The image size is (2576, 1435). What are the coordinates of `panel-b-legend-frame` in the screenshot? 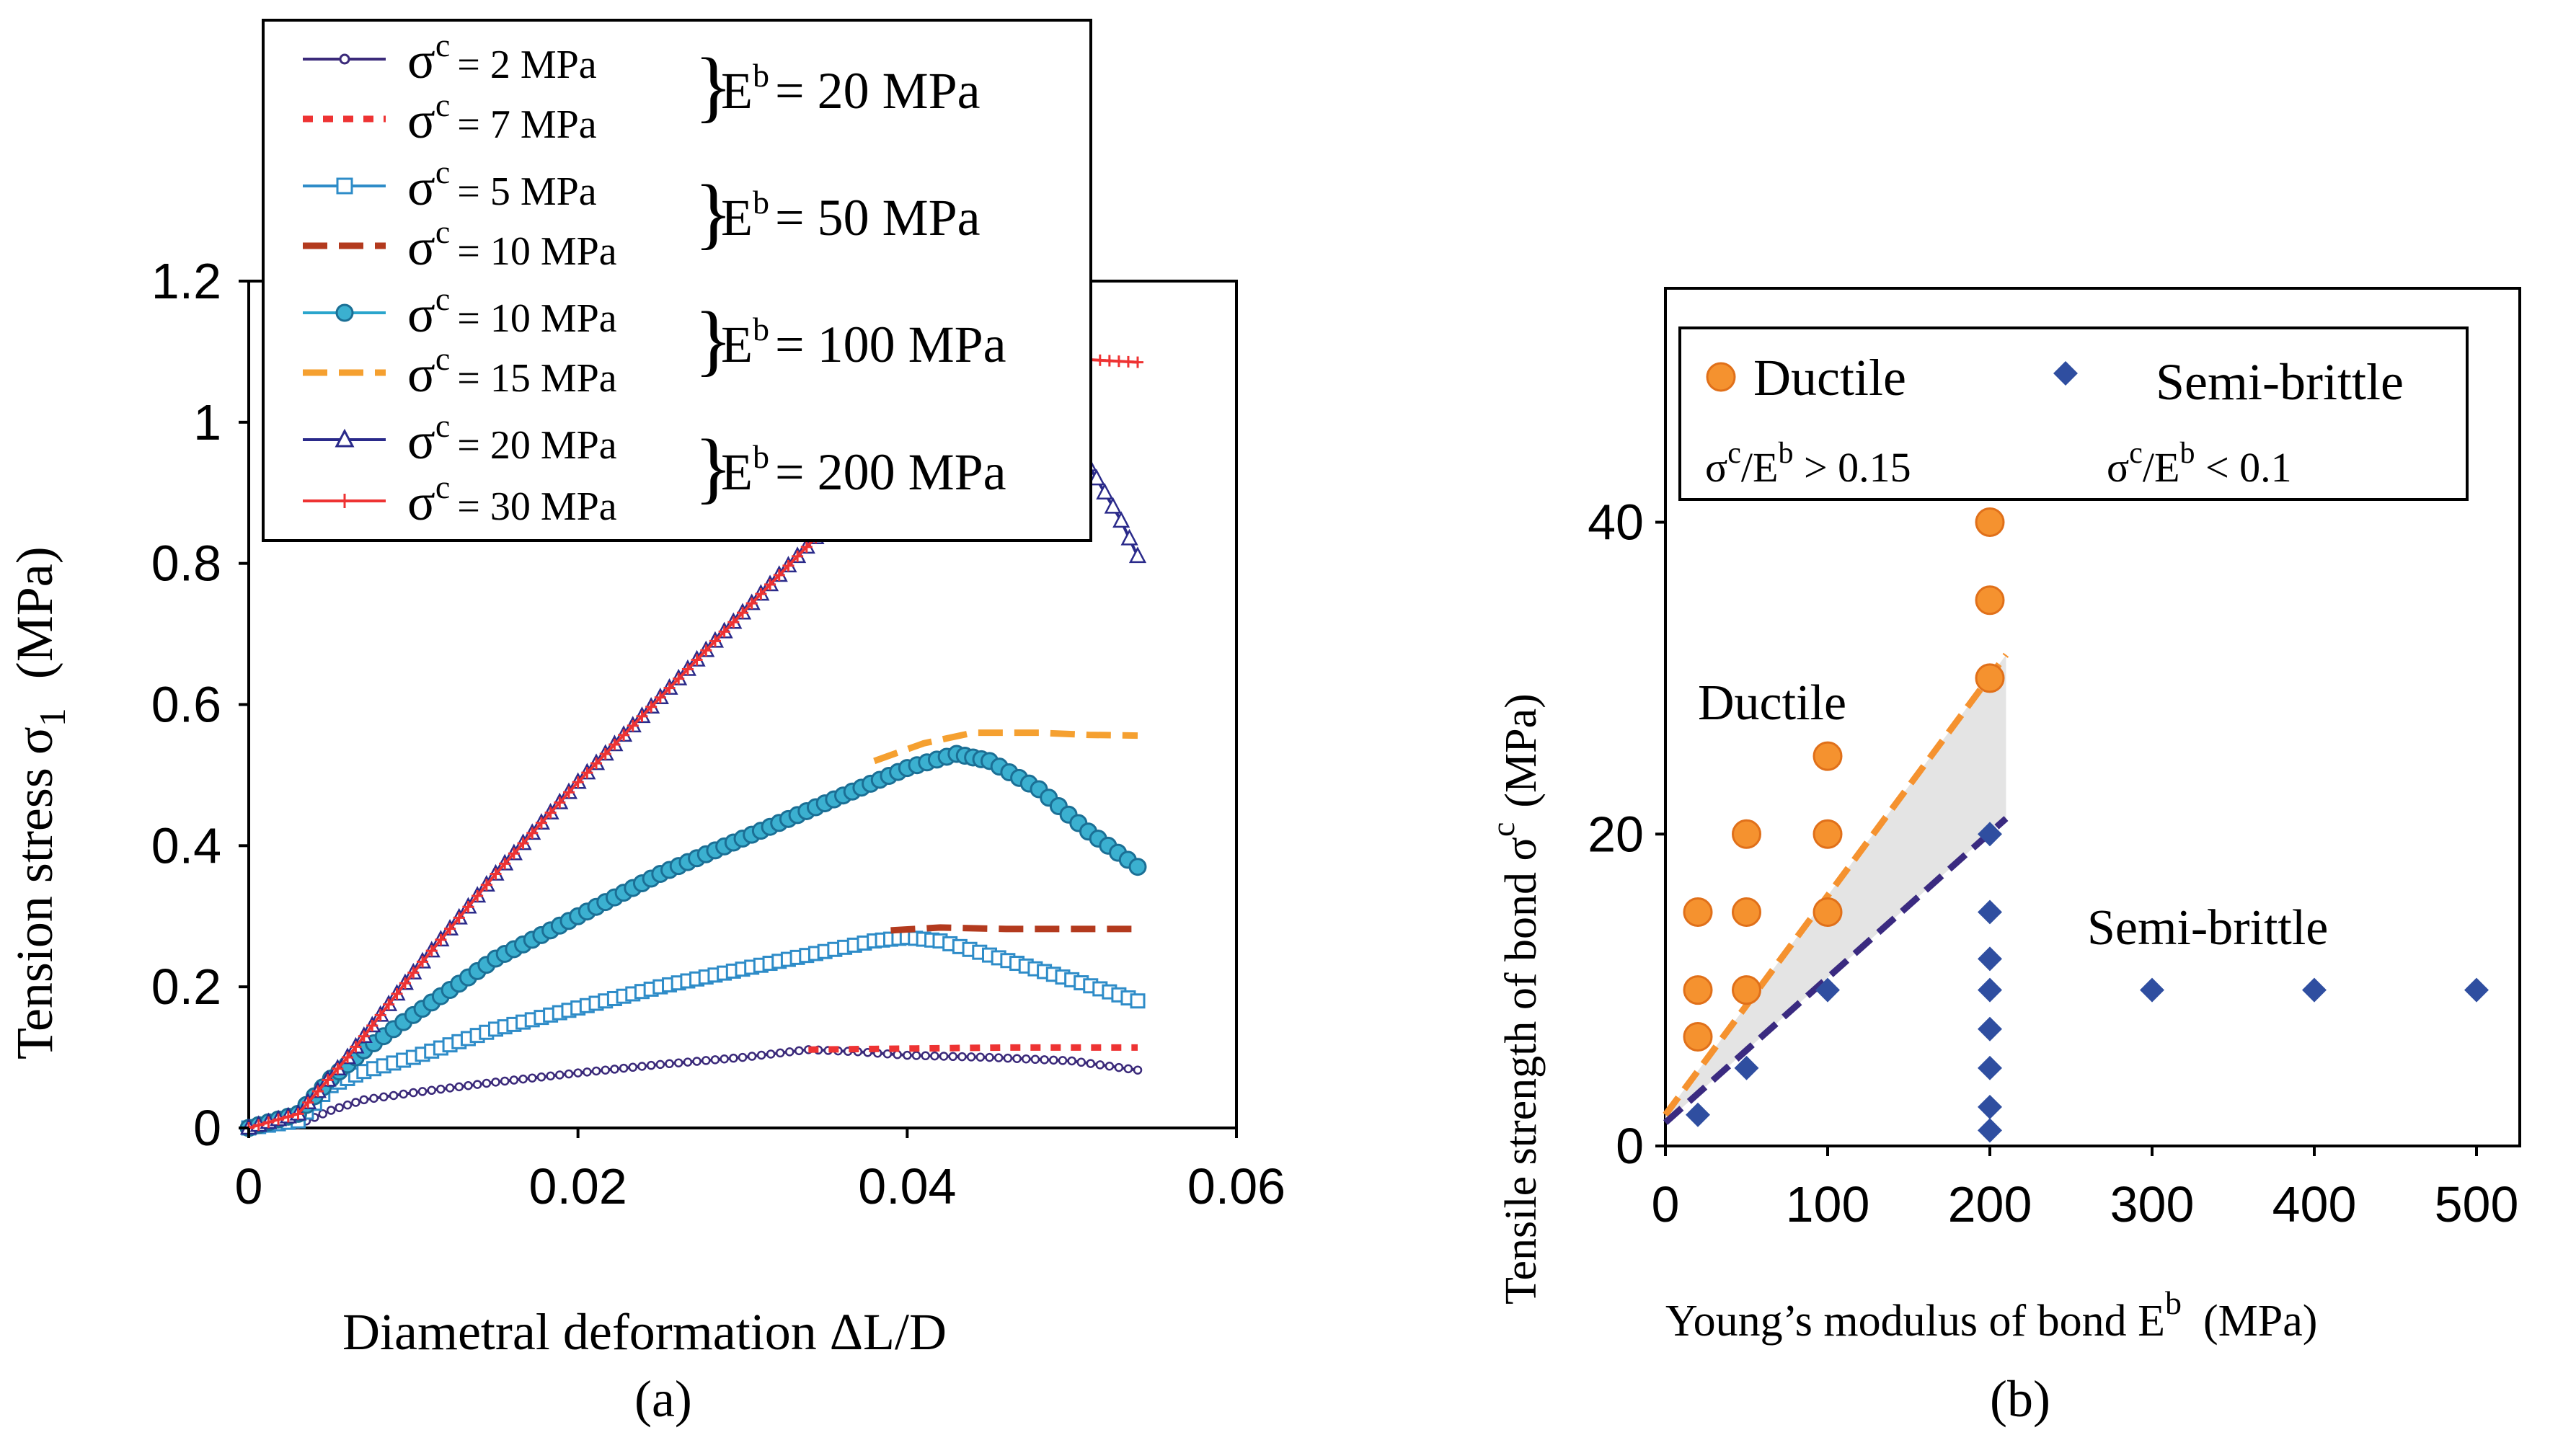 It's located at (2073, 413).